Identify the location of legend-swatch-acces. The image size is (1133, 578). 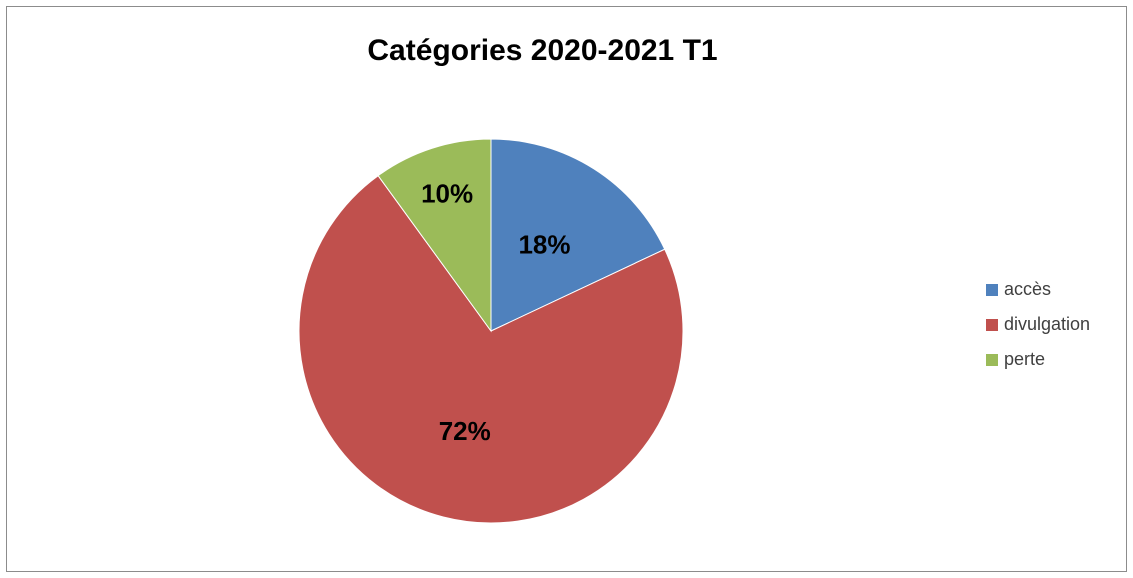
(992, 289).